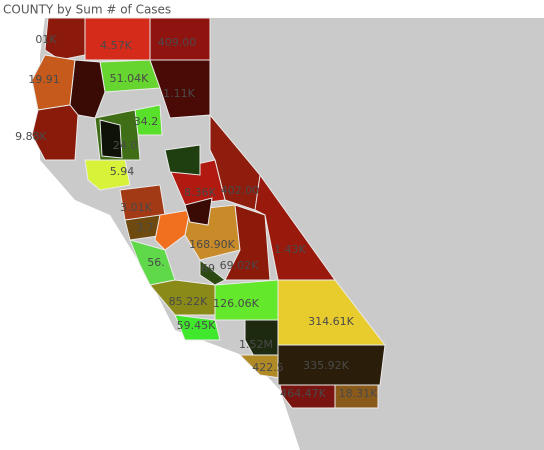 The height and width of the screenshot is (450, 544). What do you see at coordinates (31, 136) in the screenshot?
I see `county-label: 9.88K` at bounding box center [31, 136].